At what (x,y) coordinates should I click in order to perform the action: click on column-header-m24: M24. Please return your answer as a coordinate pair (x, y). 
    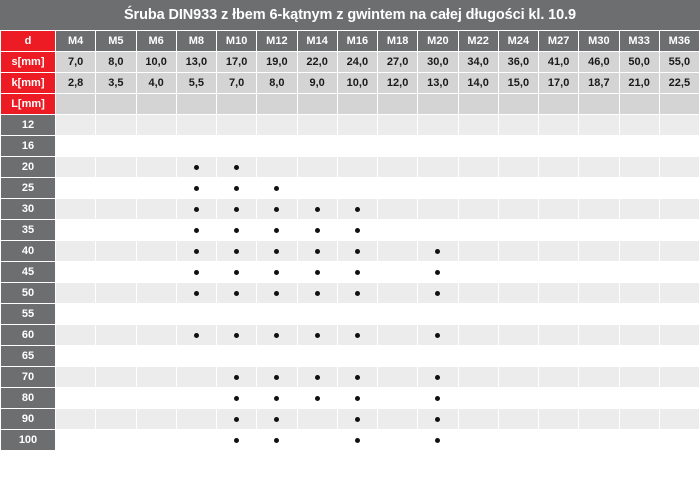
    Looking at the image, I should click on (518, 41).